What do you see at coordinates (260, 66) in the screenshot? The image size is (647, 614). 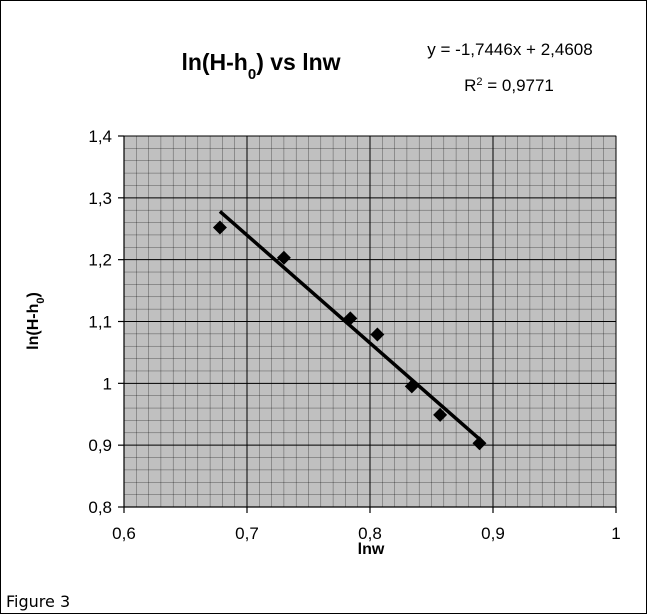 I see `chart-title: ln(H-h0) vs lnw` at bounding box center [260, 66].